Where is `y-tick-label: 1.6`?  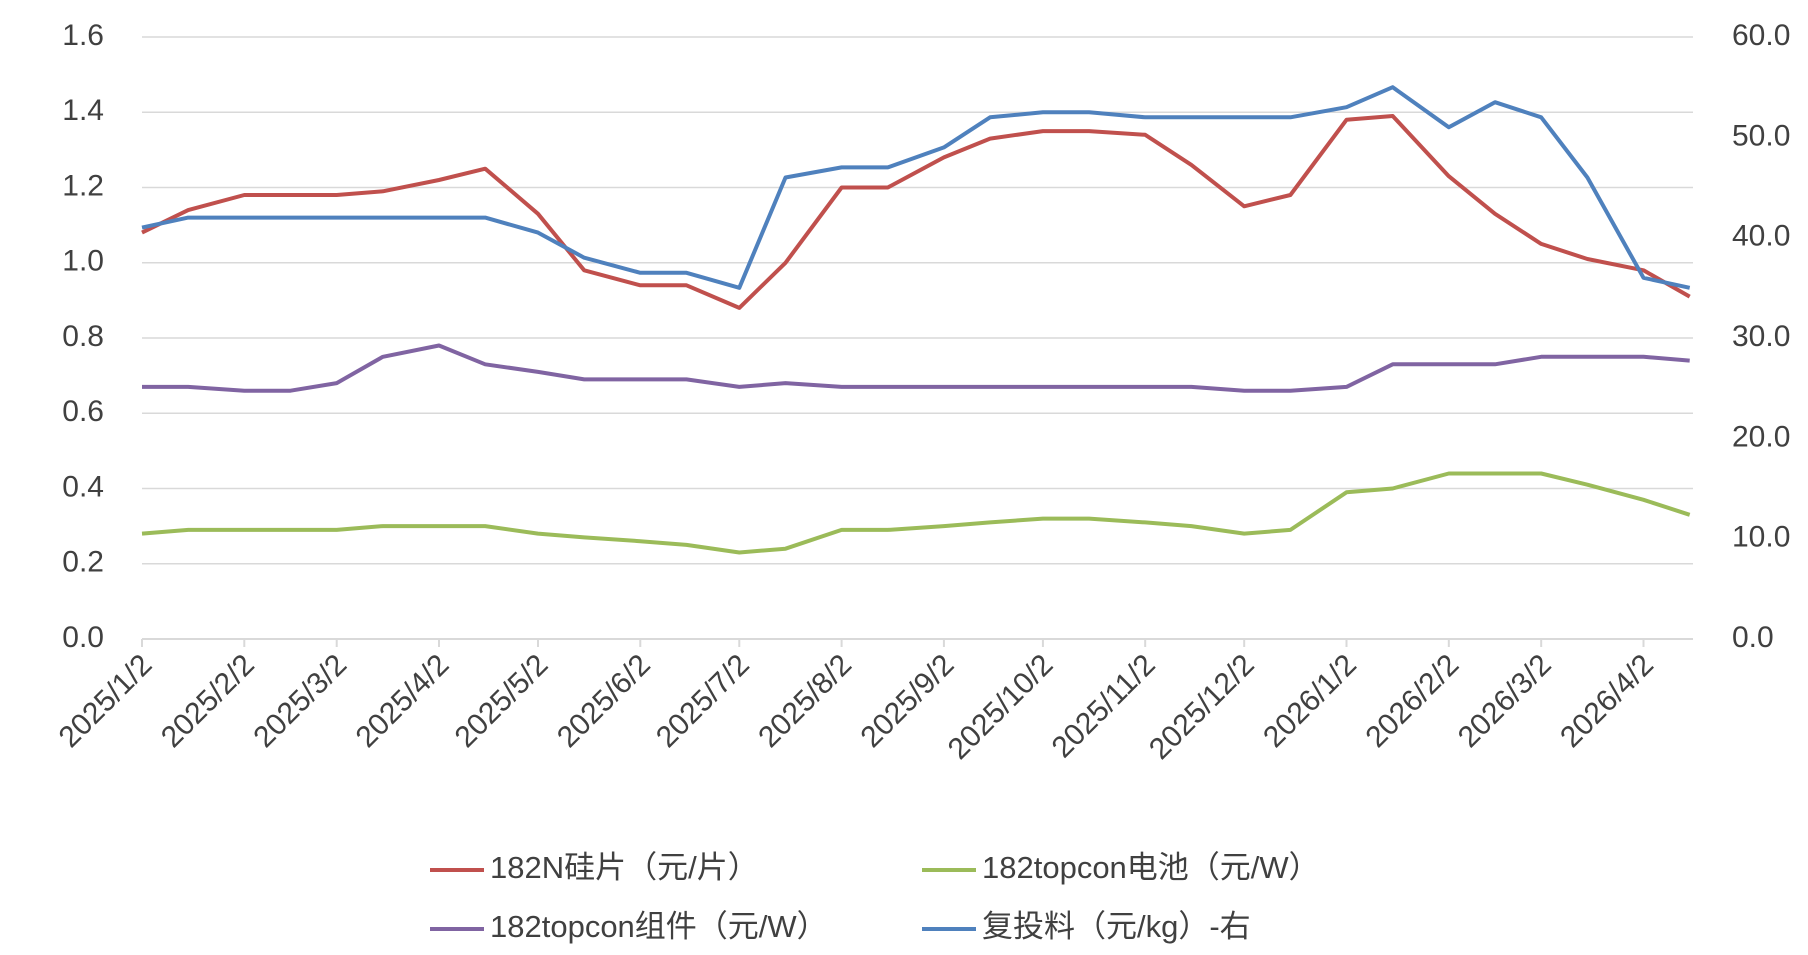
y-tick-label: 1.6 is located at coordinates (83, 35).